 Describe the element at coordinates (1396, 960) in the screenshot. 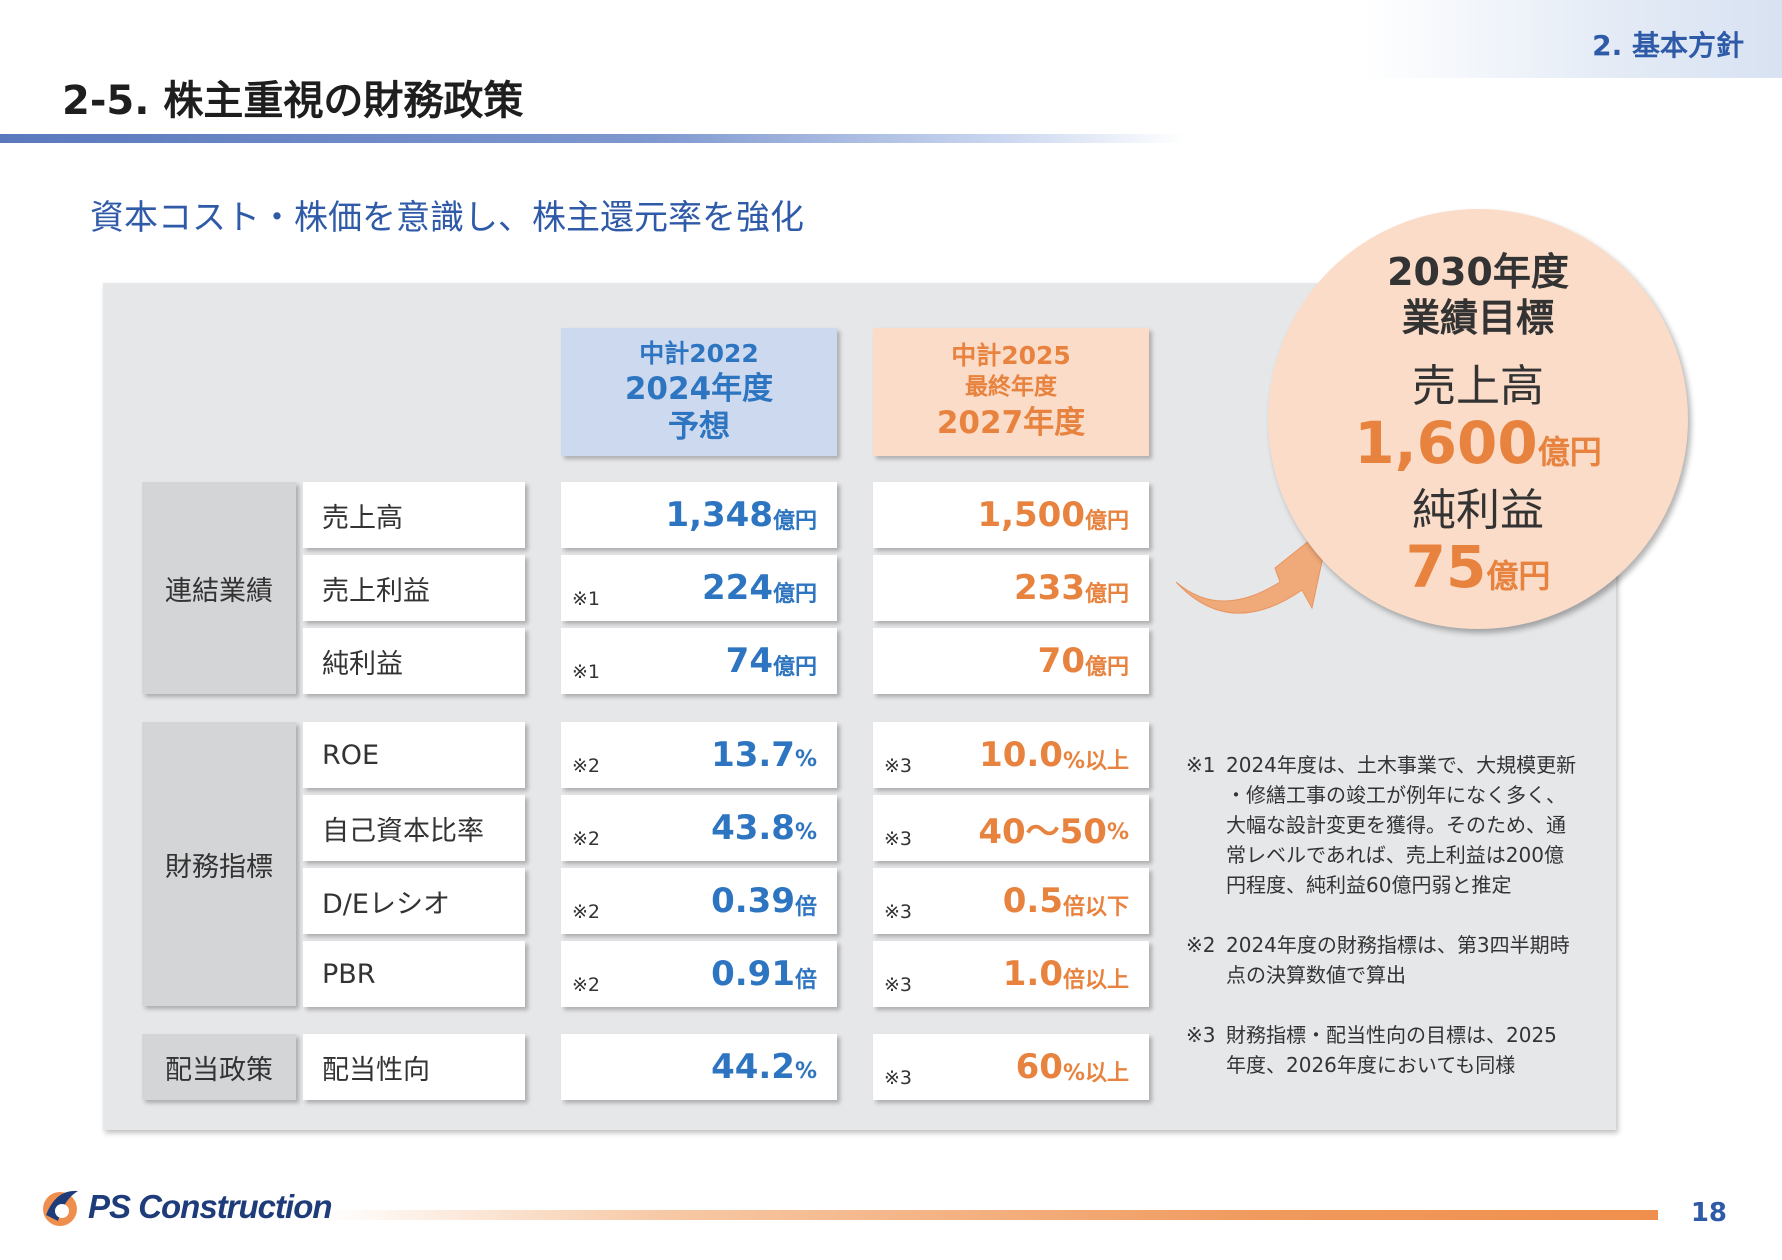

I see `footnote-2: ※2 2024年度の財務指標は、第3四半期時 点の決算数値で算出` at that location.